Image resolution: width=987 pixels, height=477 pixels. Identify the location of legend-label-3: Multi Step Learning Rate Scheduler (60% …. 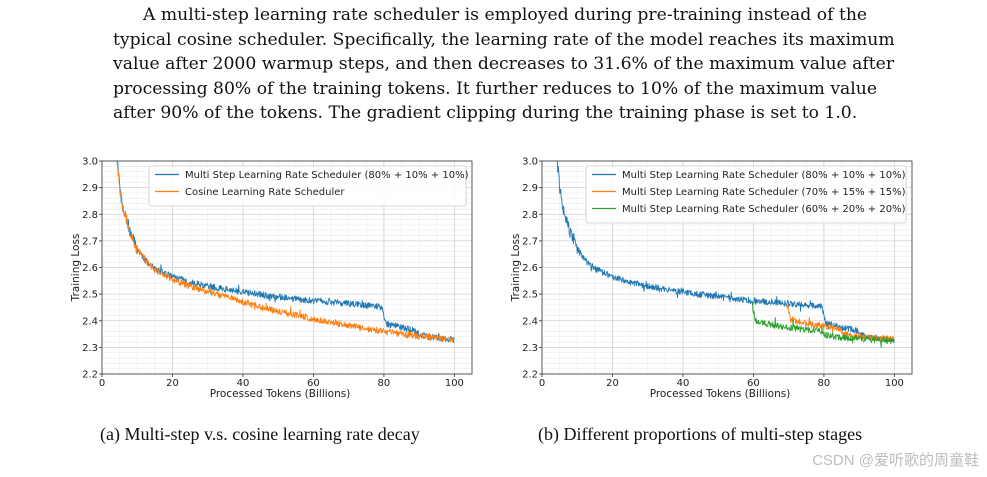
(764, 209).